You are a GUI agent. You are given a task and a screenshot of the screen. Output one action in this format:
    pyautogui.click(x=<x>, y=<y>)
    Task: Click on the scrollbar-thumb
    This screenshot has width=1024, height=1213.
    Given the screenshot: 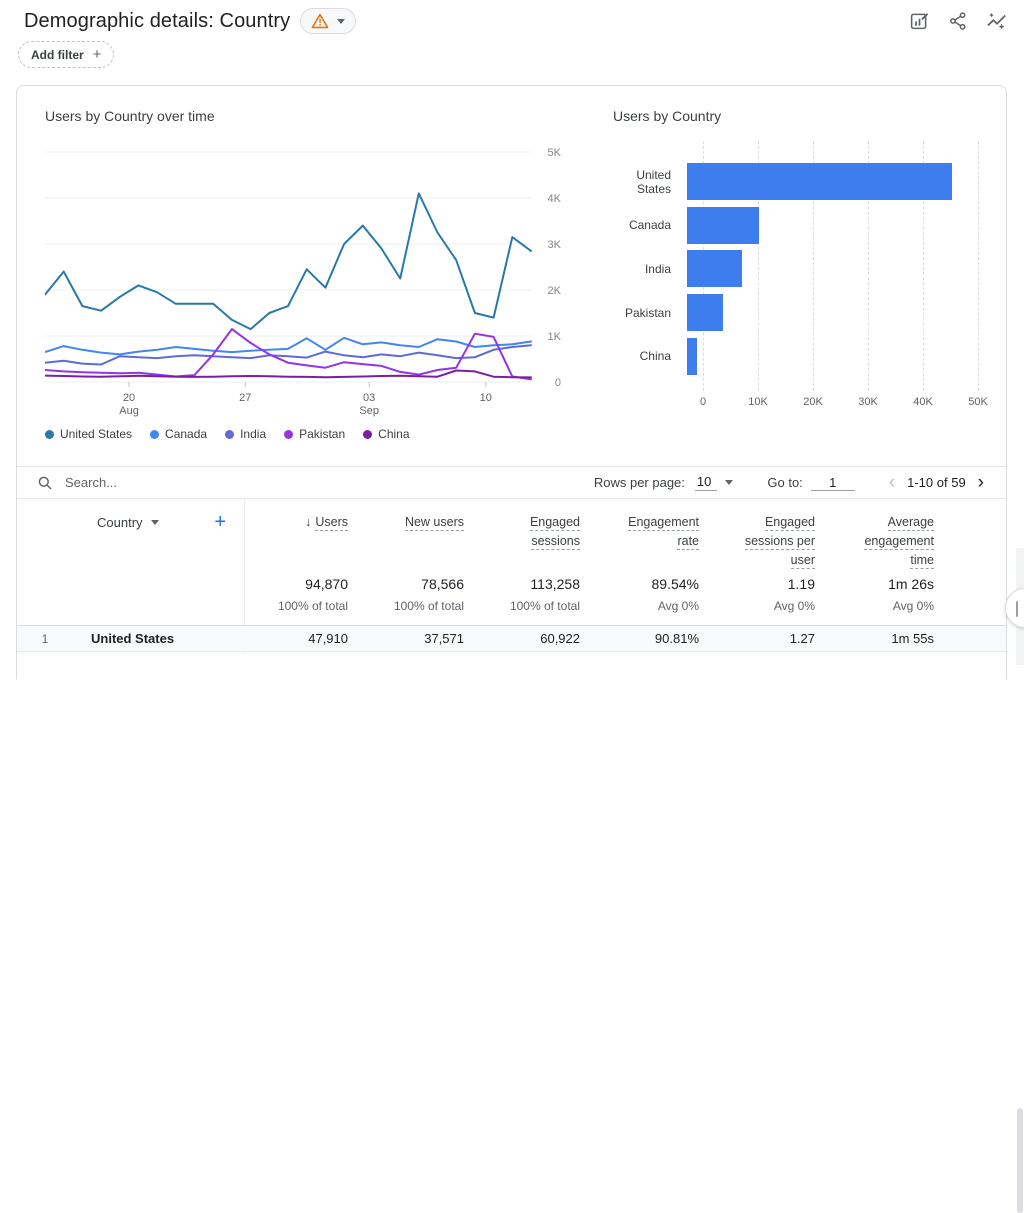 What is the action you would take?
    pyautogui.click(x=1020, y=1160)
    